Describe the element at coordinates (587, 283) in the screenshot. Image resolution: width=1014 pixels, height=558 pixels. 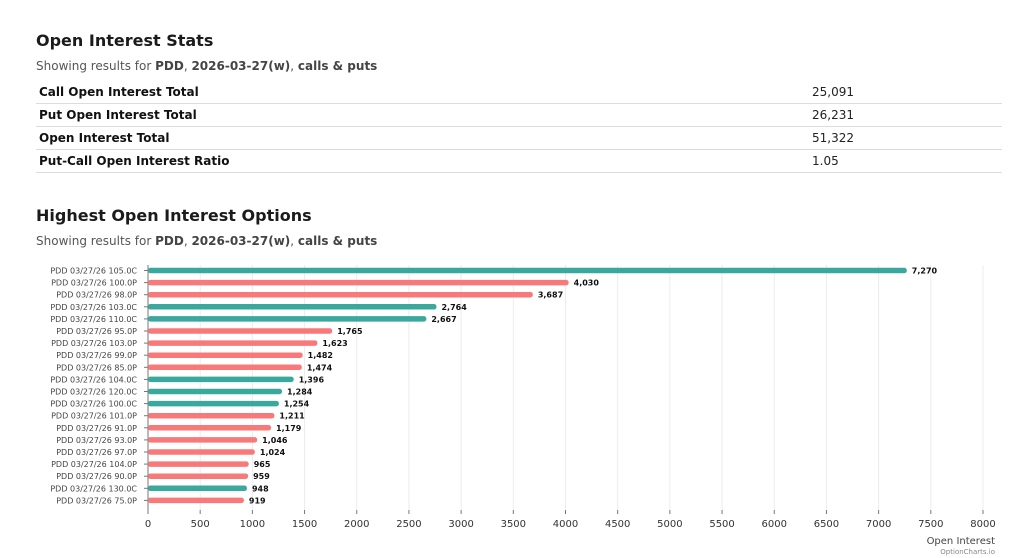
I see `bar-value-label: 4,030` at that location.